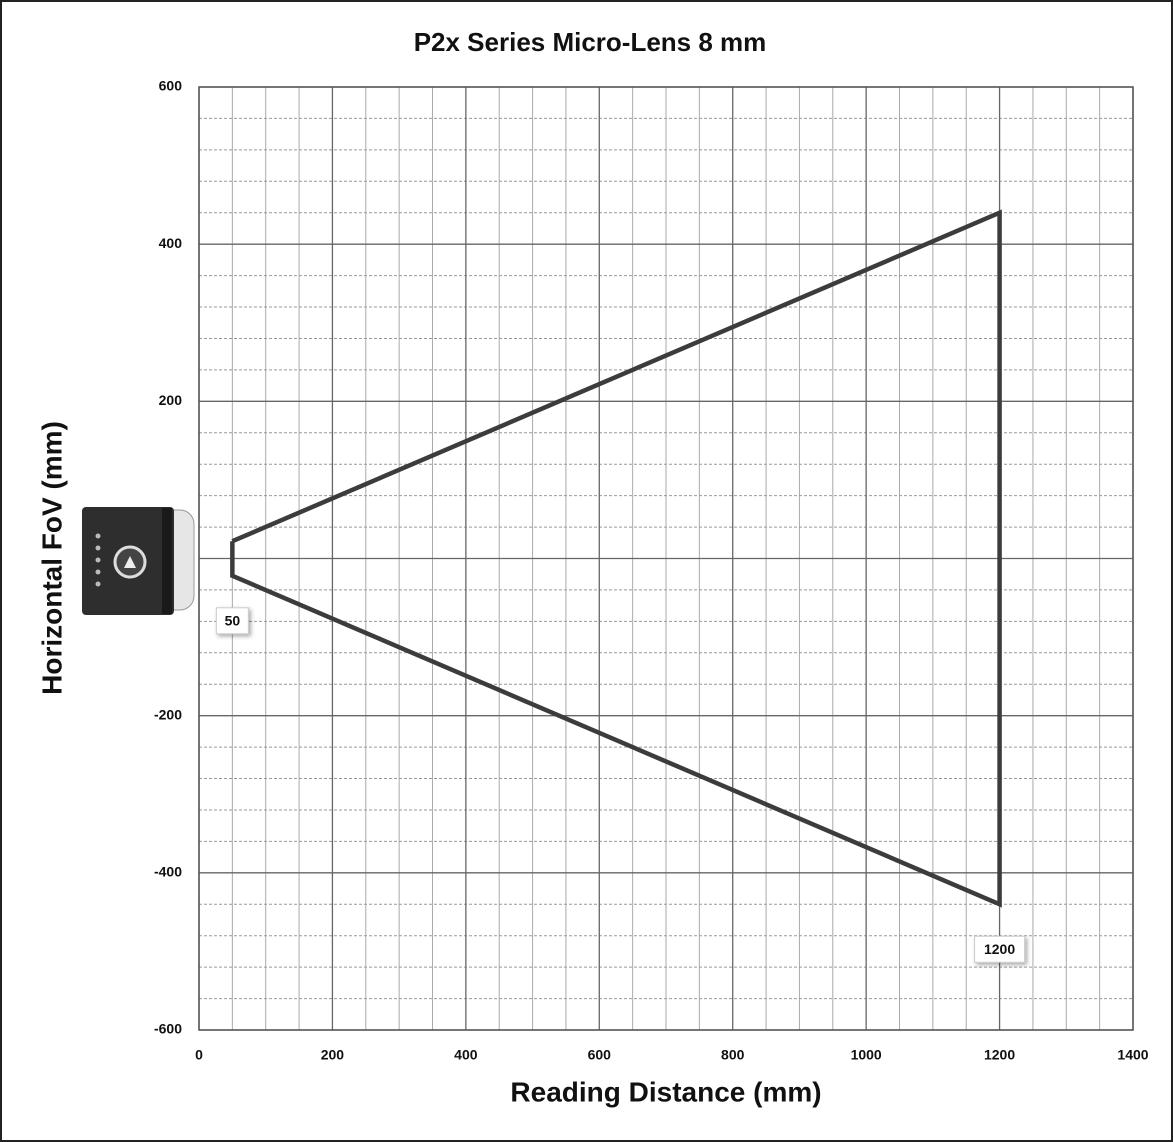 The image size is (1173, 1142). Describe the element at coordinates (51, 558) in the screenshot. I see `y-axis-label: Horizontal FoV (mm)` at that location.